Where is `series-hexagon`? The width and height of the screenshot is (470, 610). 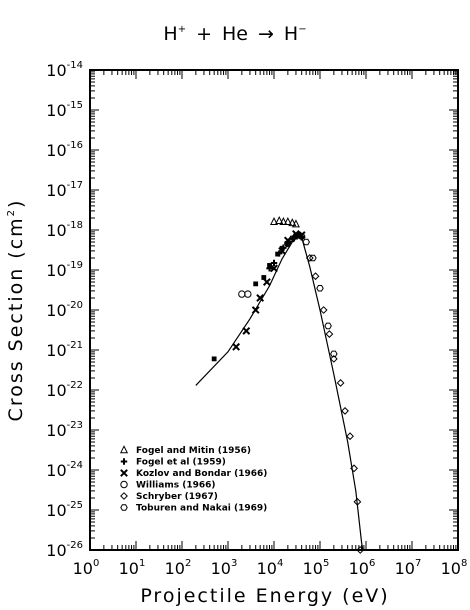
series-hexagon is located at coordinates (311, 294).